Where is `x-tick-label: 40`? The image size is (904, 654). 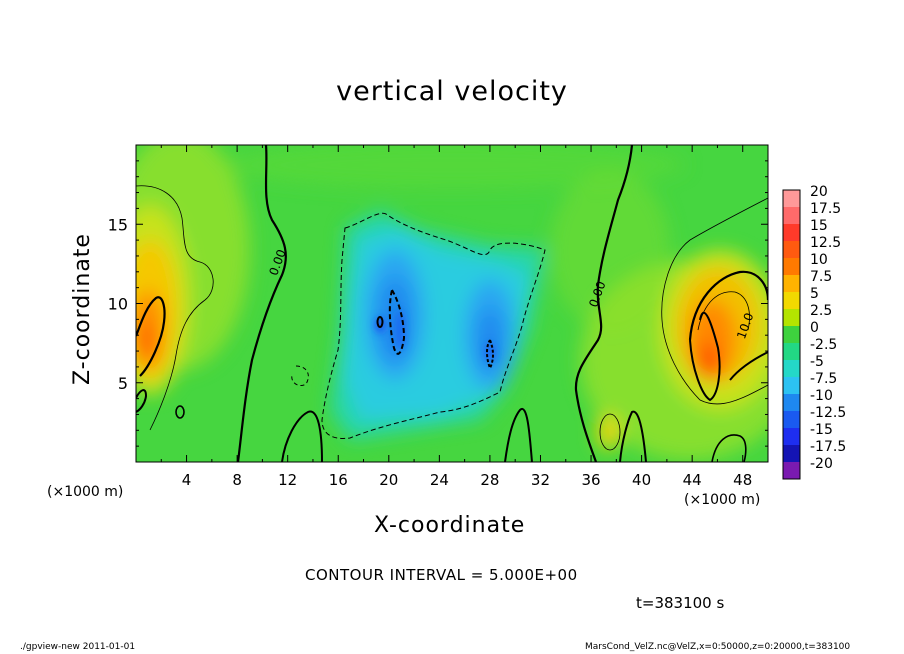
x-tick-label: 40 is located at coordinates (641, 480).